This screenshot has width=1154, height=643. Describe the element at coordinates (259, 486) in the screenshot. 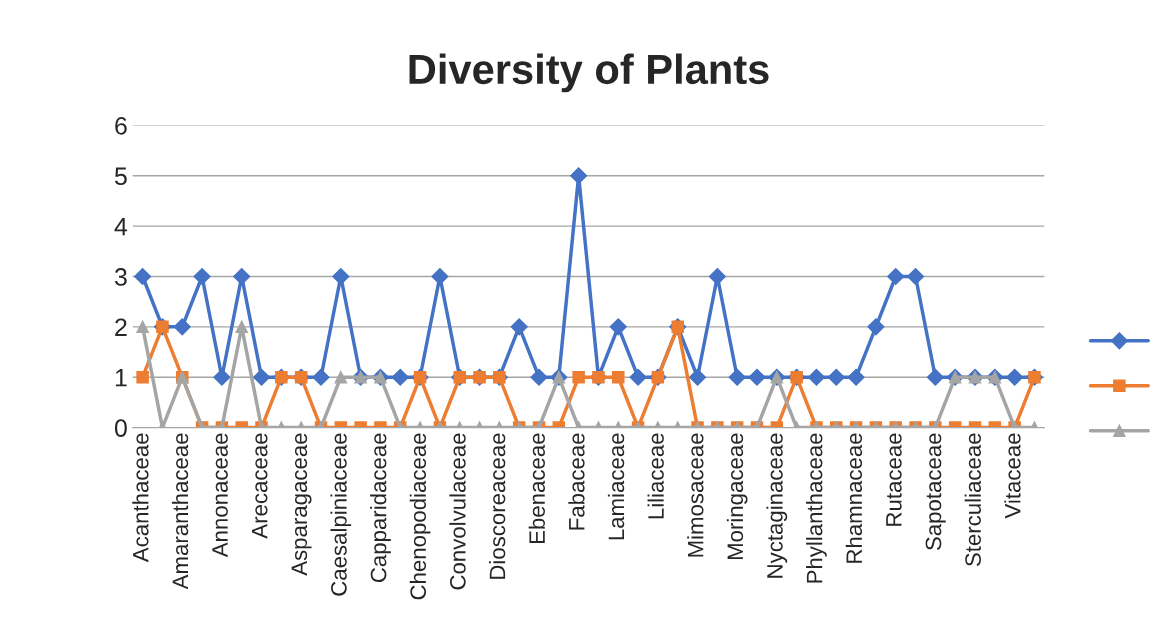

I see `x-tick-label: Arecaceae` at that location.